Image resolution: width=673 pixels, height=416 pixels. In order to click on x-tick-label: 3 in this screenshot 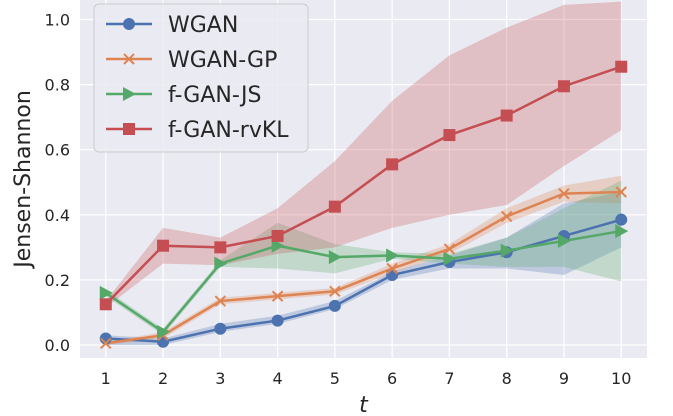, I will do `click(220, 378)`.